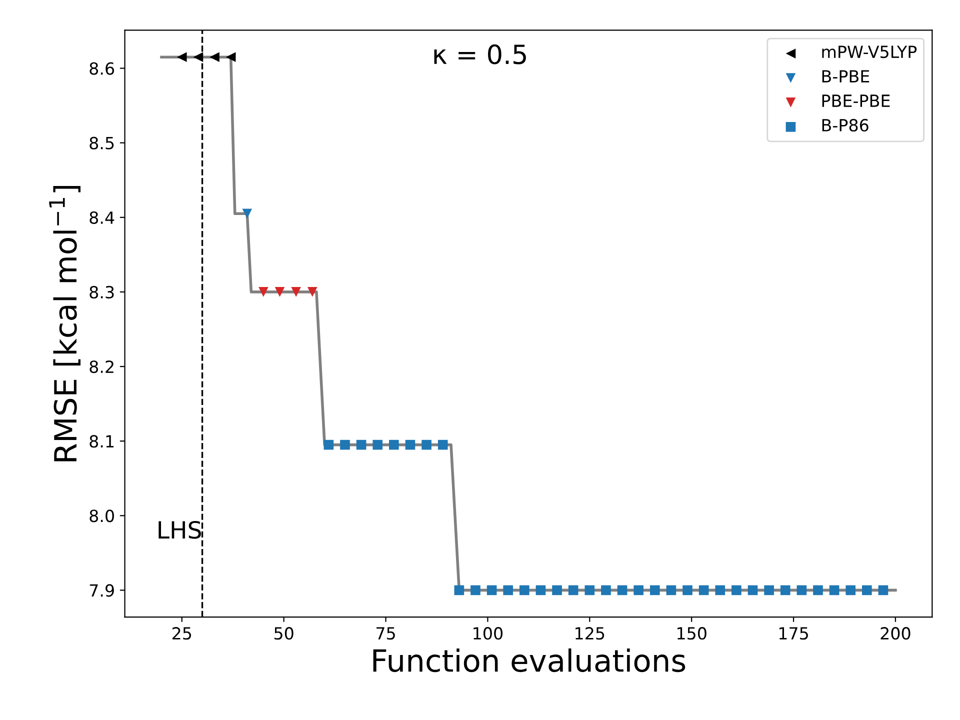 The width and height of the screenshot is (960, 720). Describe the element at coordinates (856, 100) in the screenshot. I see `legend-label: PBE-PBE` at that location.